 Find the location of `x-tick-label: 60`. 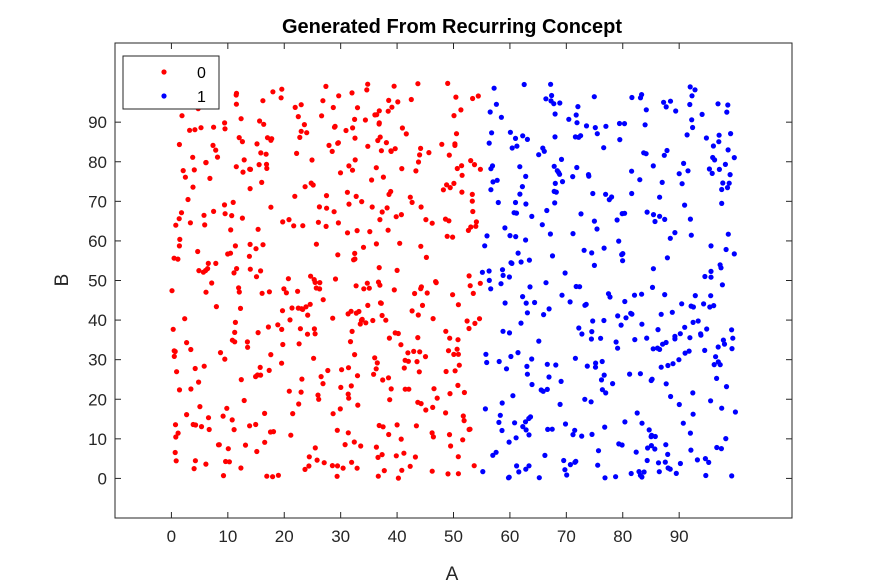

x-tick-label: 60 is located at coordinates (509, 536).